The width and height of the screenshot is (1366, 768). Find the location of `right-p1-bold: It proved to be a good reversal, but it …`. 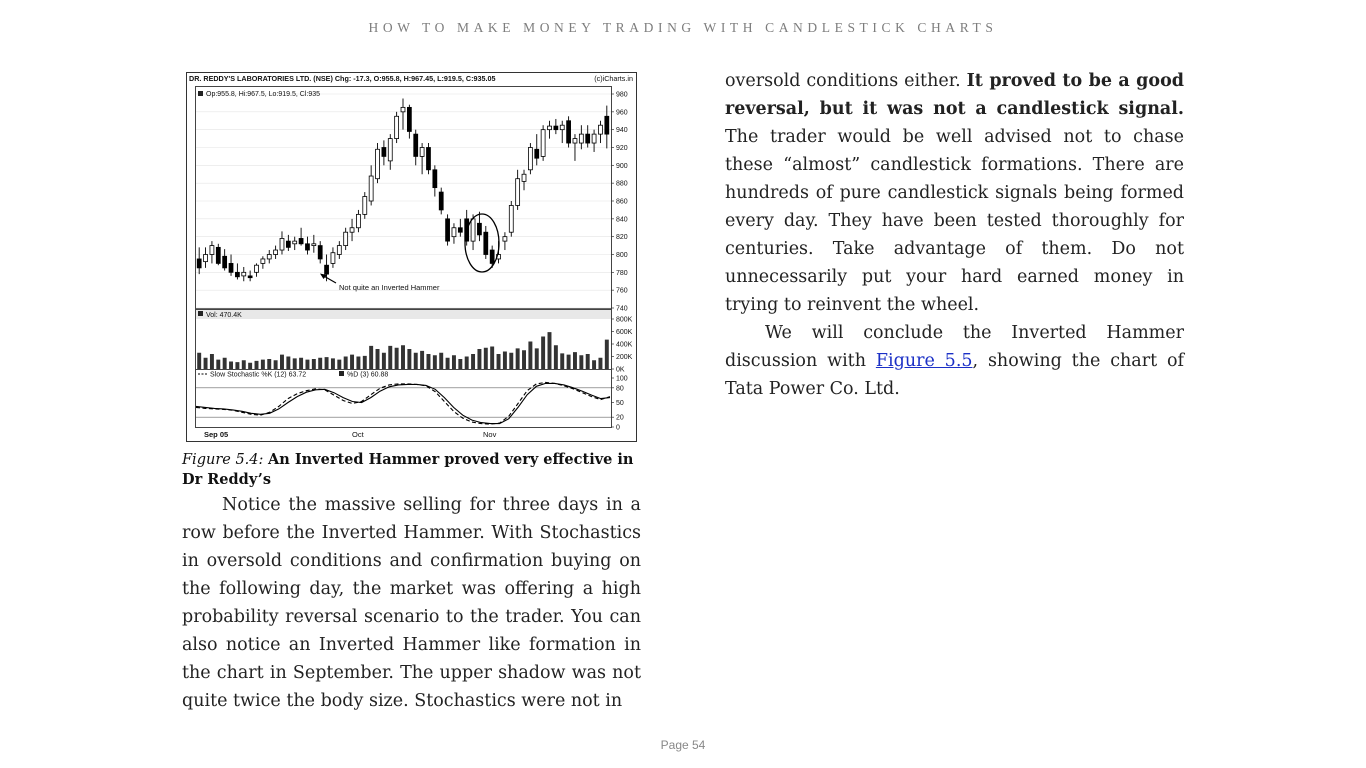

right-p1-bold: It proved to be a good reversal, but it … is located at coordinates (954, 95).